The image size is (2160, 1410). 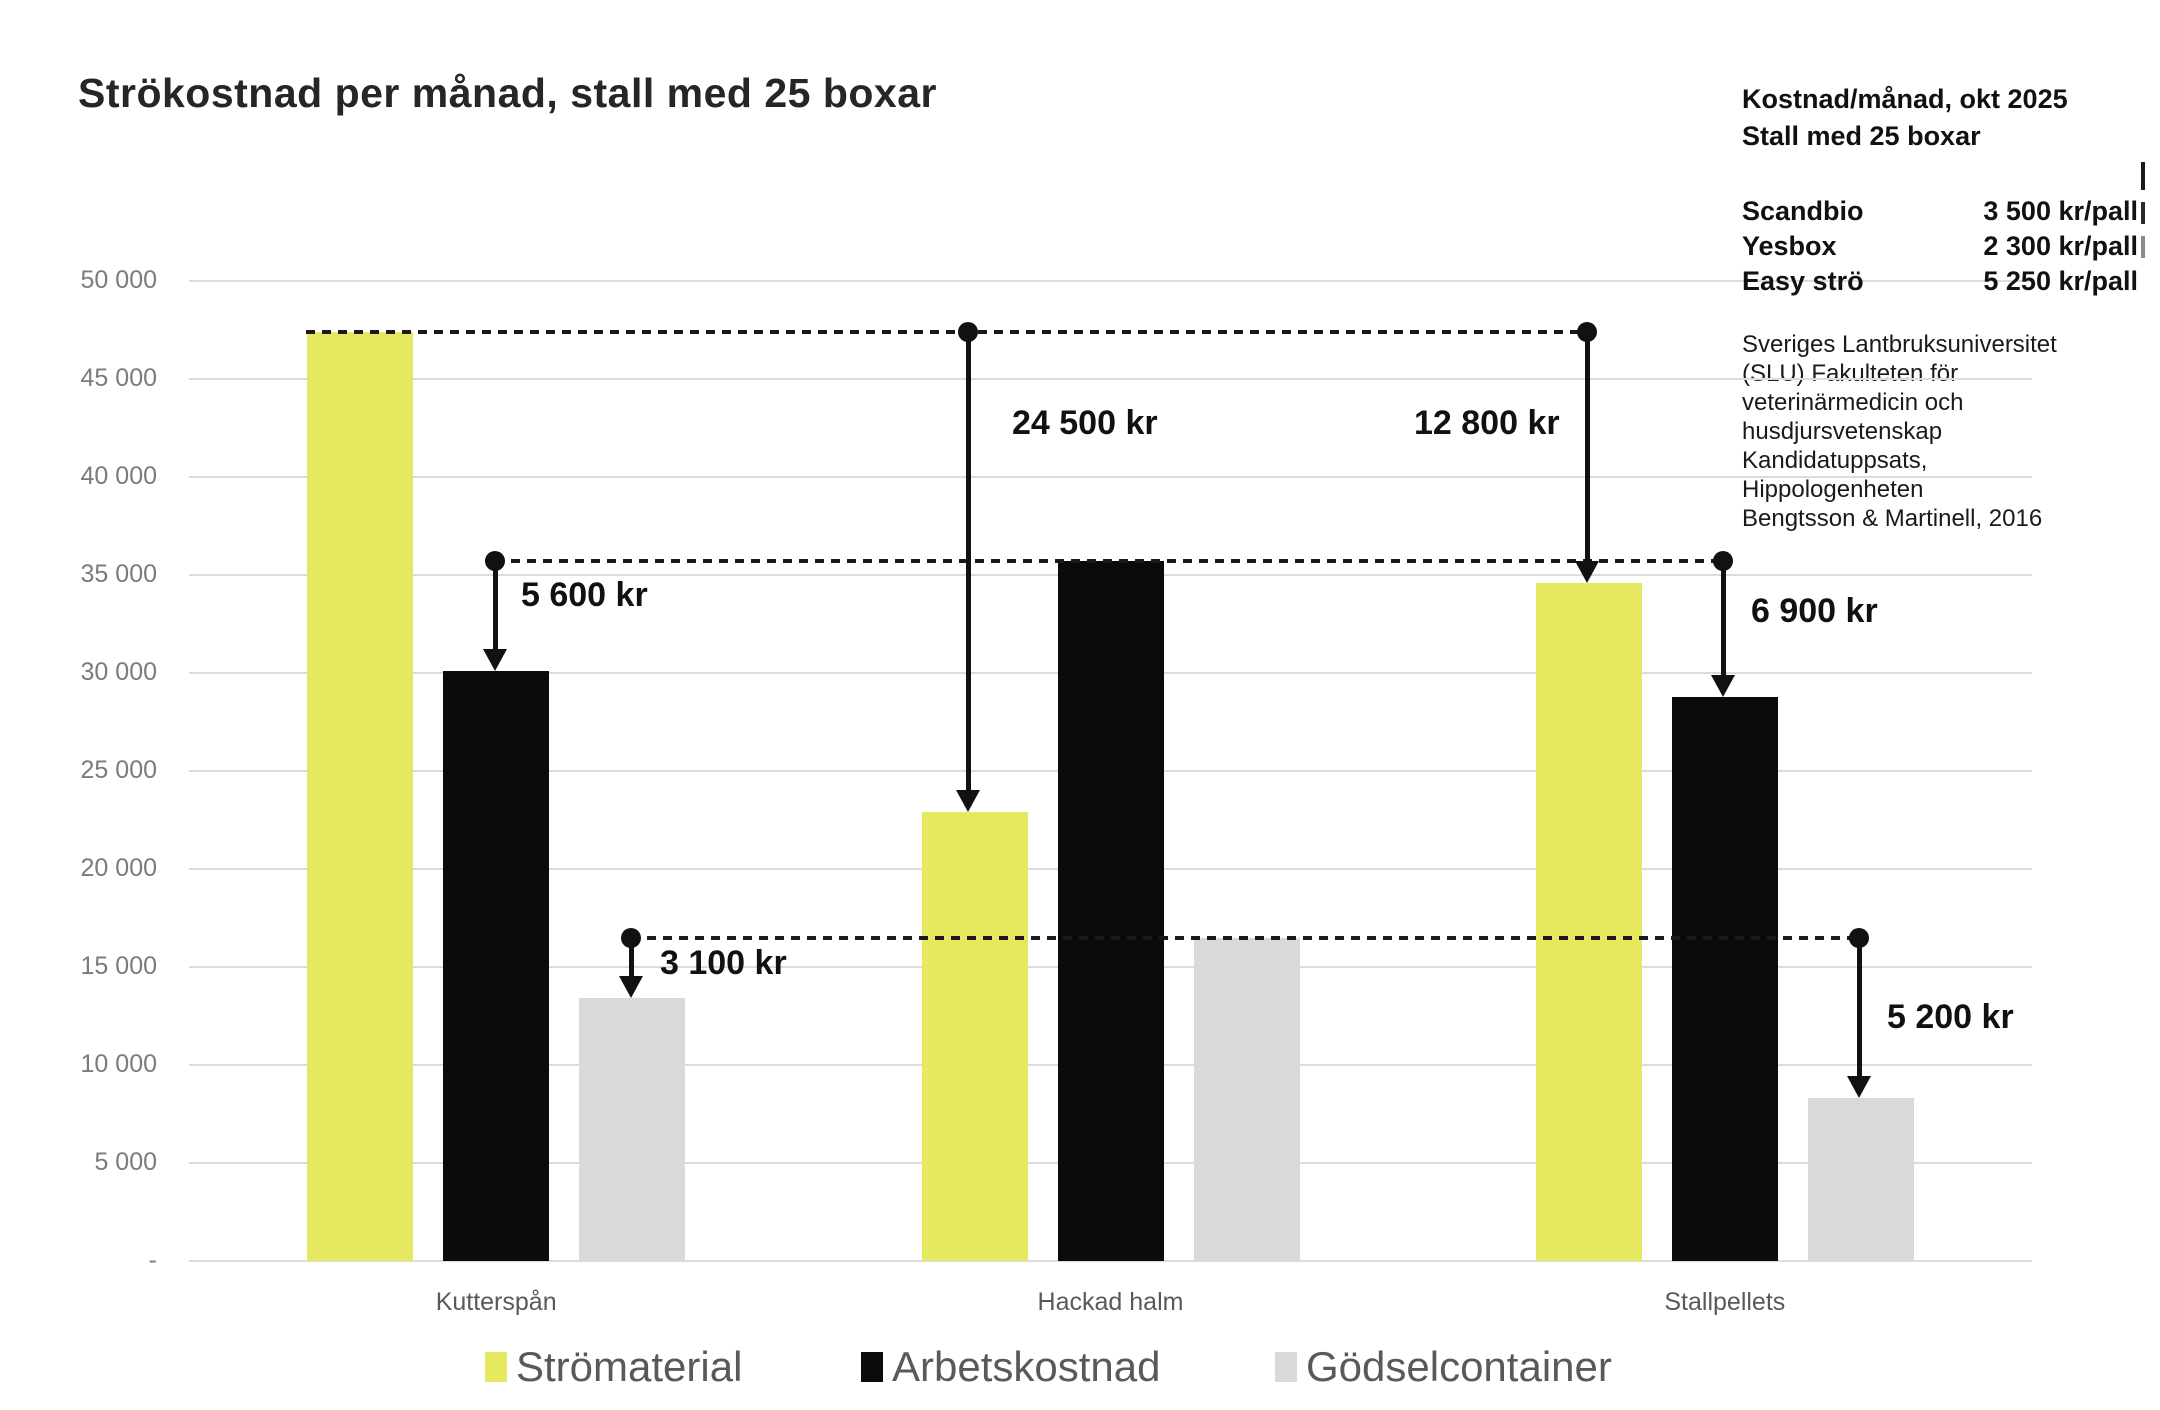 What do you see at coordinates (118, 1064) in the screenshot?
I see `y-axis-tick-label: 10 000` at bounding box center [118, 1064].